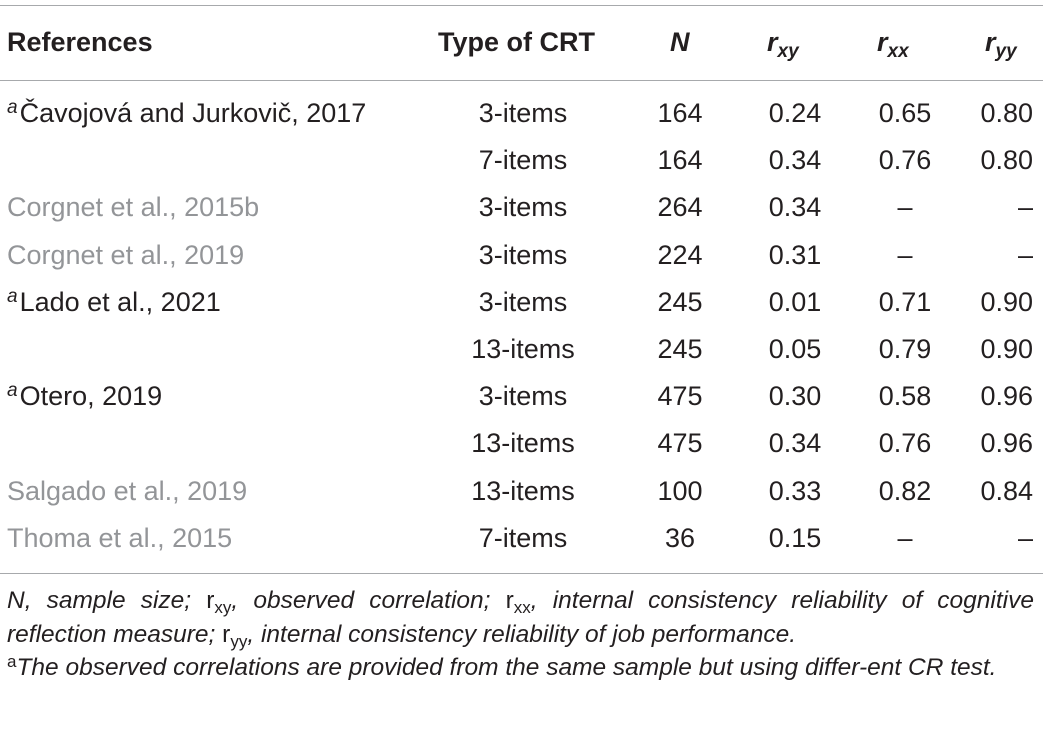  What do you see at coordinates (521, 80) in the screenshot?
I see `header-rule` at bounding box center [521, 80].